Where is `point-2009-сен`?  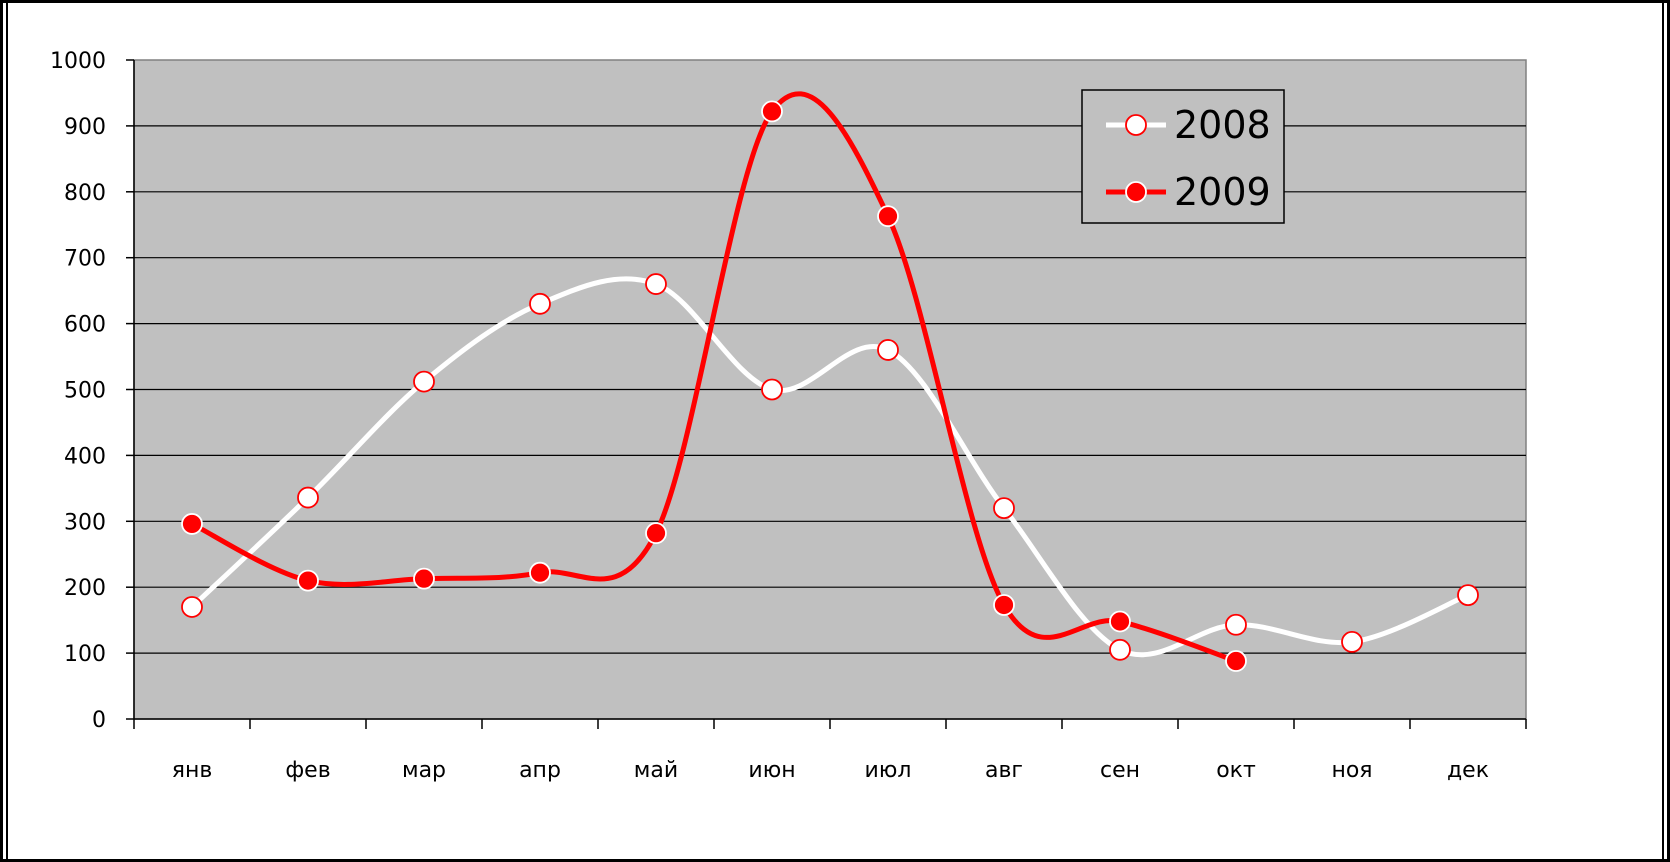
point-2009-сен is located at coordinates (1120, 621).